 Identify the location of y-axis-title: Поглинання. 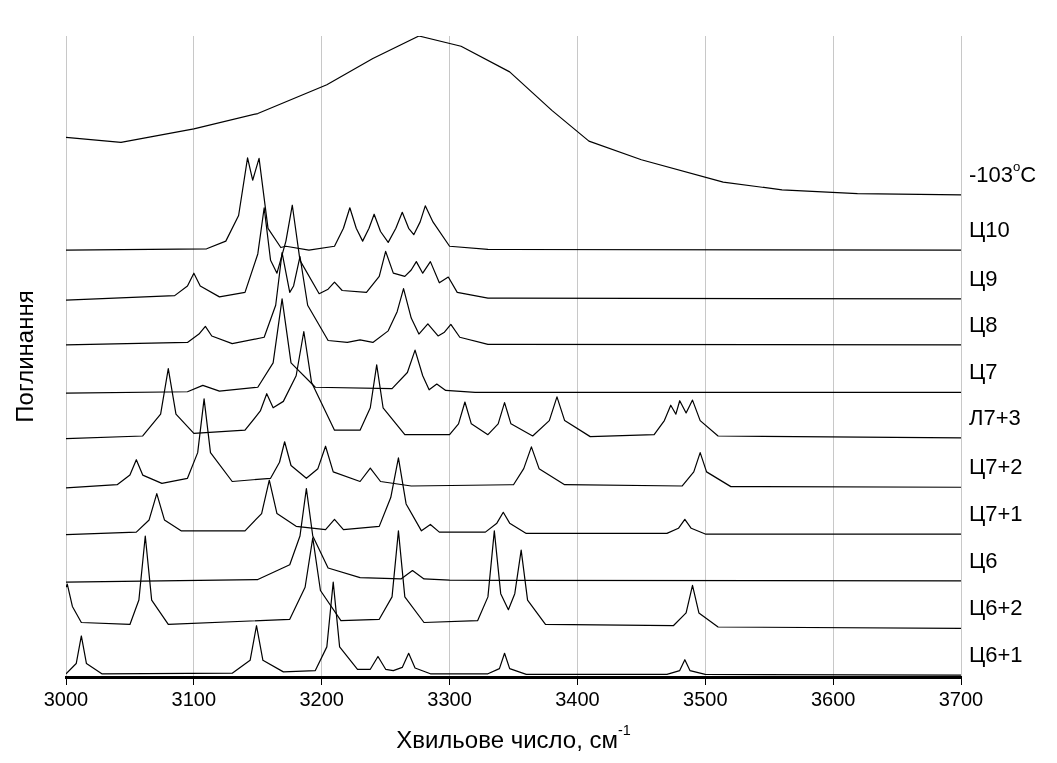
(24, 356).